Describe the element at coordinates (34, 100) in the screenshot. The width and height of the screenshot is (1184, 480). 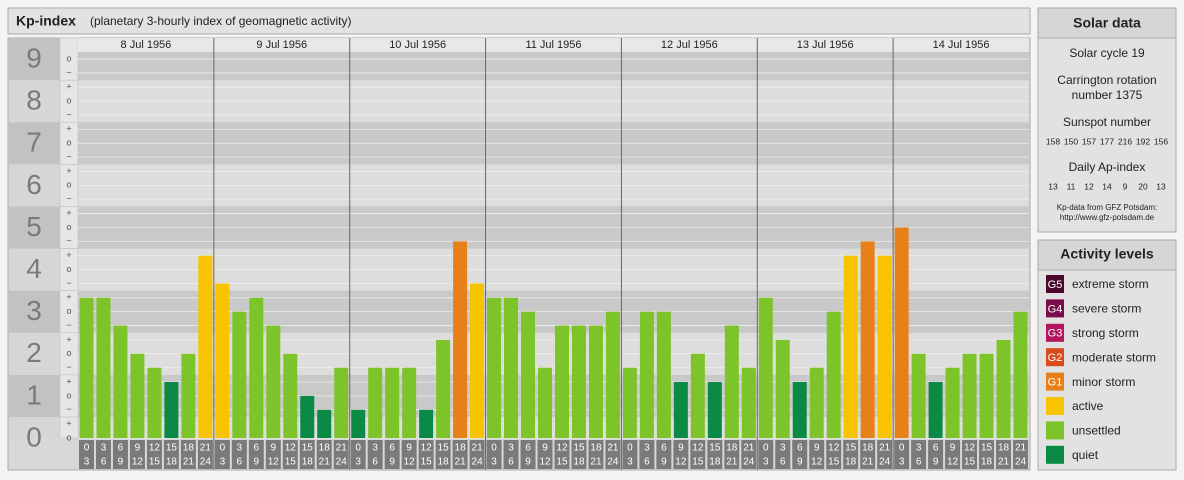
I see `y-tick-label: 8` at that location.